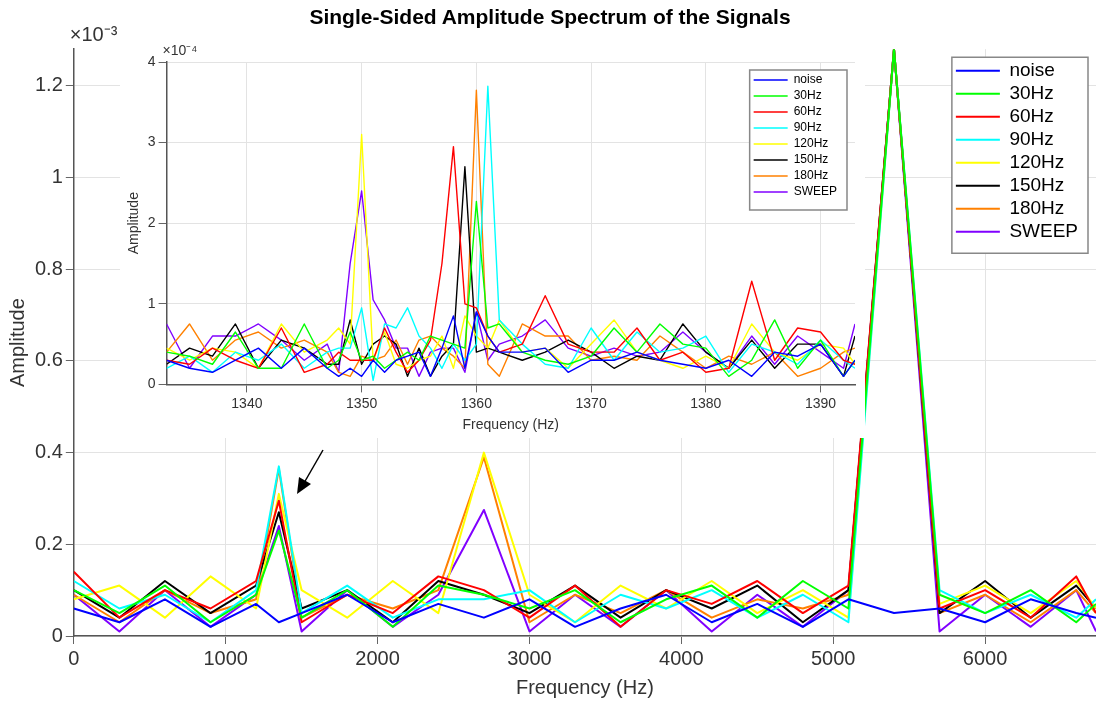 The image size is (1096, 706). I want to click on x-tick-label: 6000, so click(985, 657).